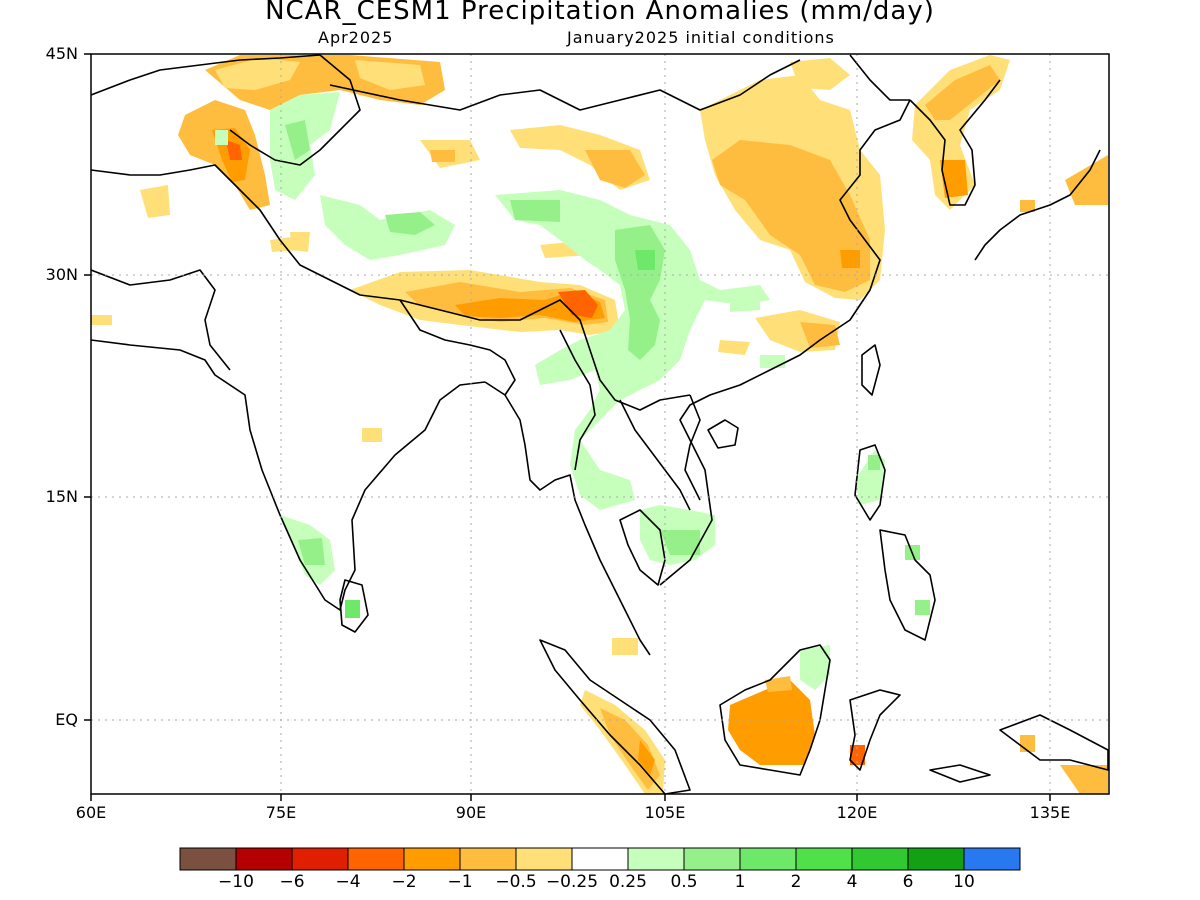 This screenshot has height=900, width=1200. Describe the element at coordinates (684, 882) in the screenshot. I see `colorbar-label: 0.5` at that location.